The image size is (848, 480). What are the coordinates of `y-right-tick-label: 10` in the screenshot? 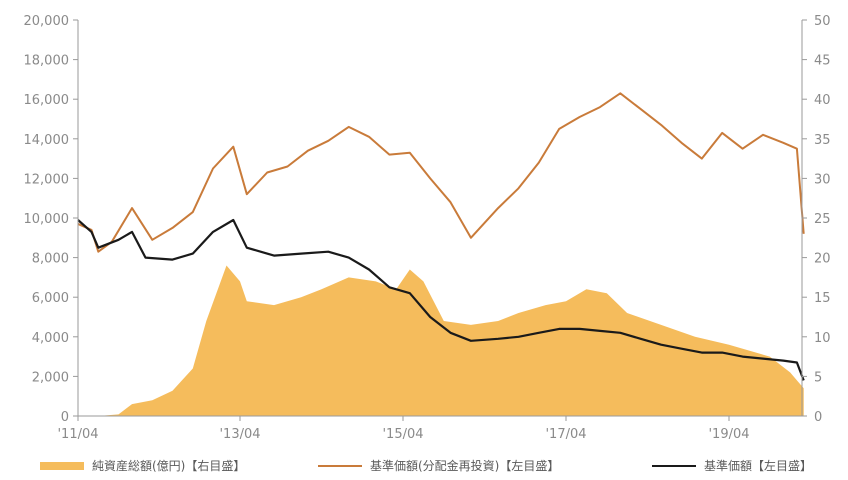 It's located at (822, 338).